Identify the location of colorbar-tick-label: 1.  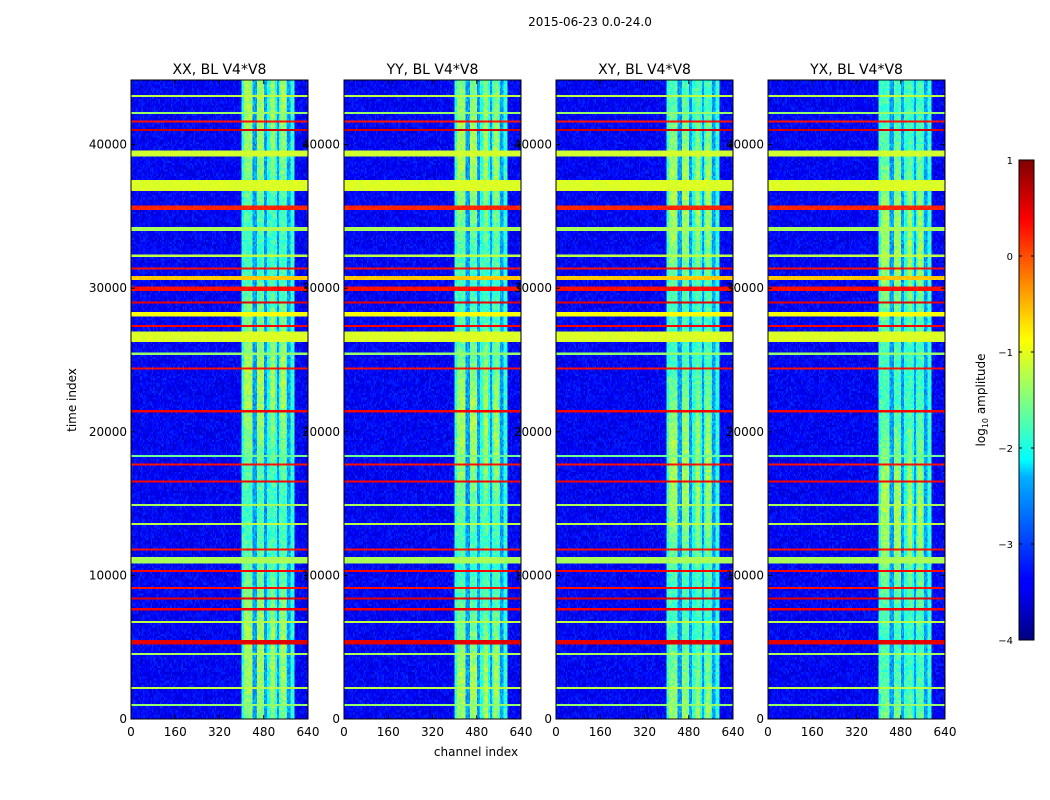
(1010, 161).